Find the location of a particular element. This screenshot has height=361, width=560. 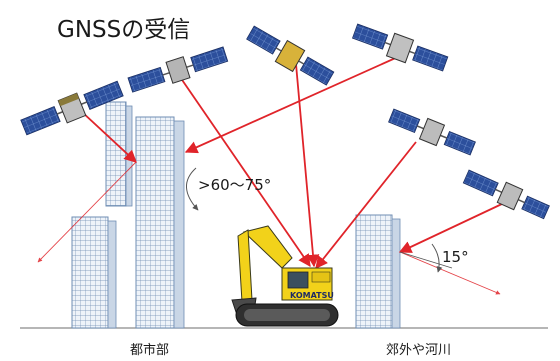

building-front-left is located at coordinates (94, 272).